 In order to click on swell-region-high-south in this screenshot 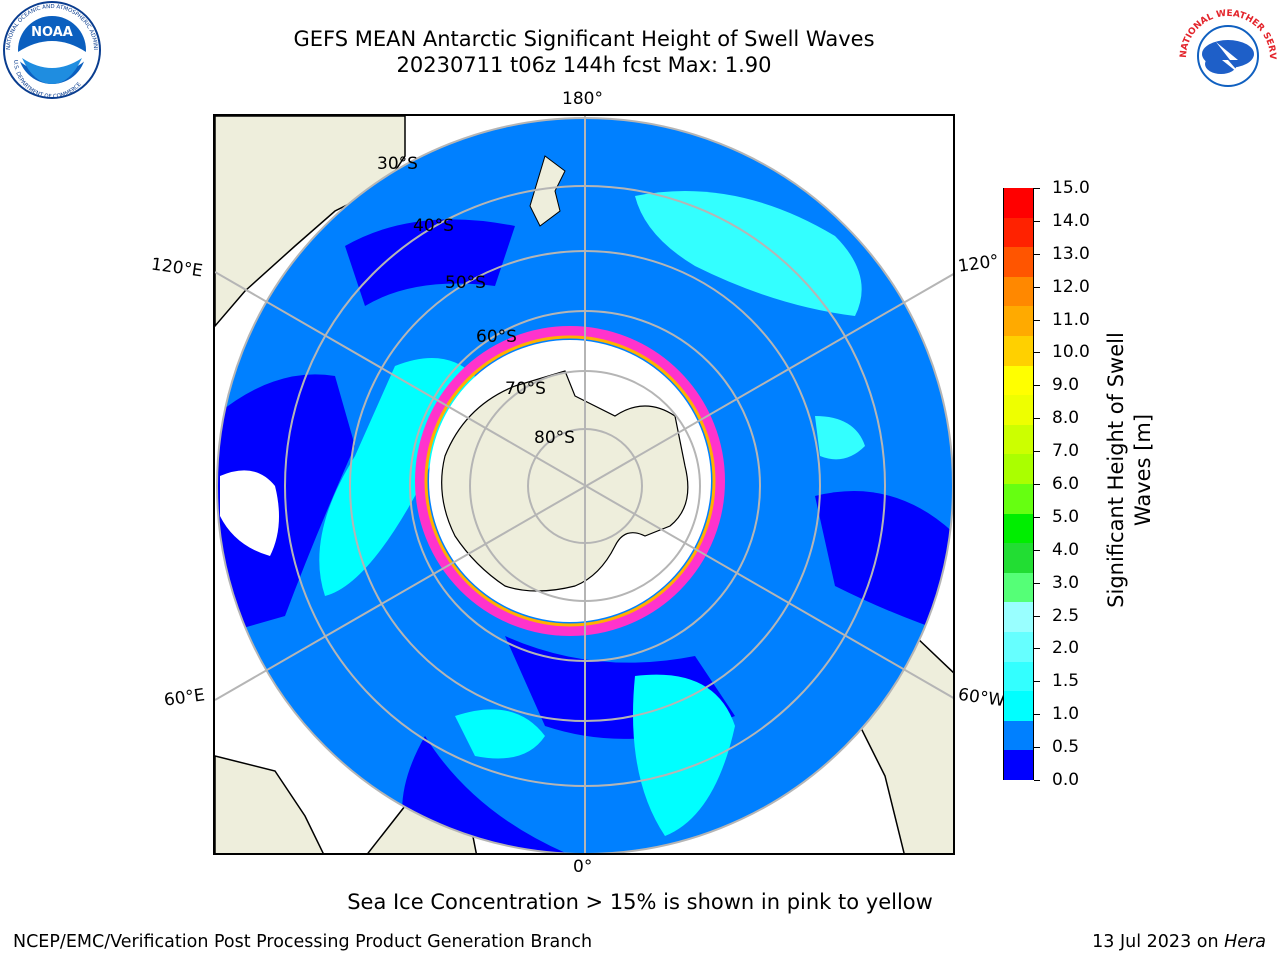, I will do `click(684, 755)`.